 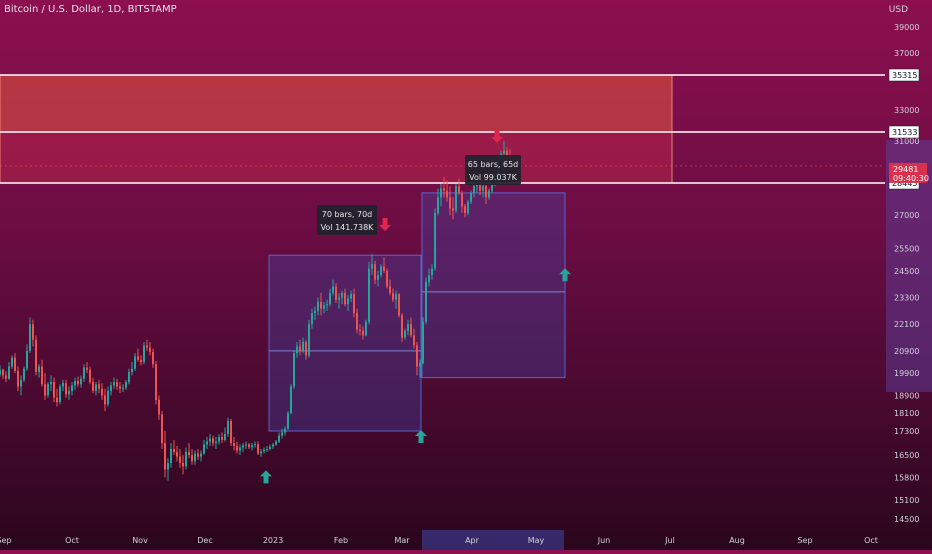 What do you see at coordinates (669, 540) in the screenshot?
I see `time-tick-label: Jul` at bounding box center [669, 540].